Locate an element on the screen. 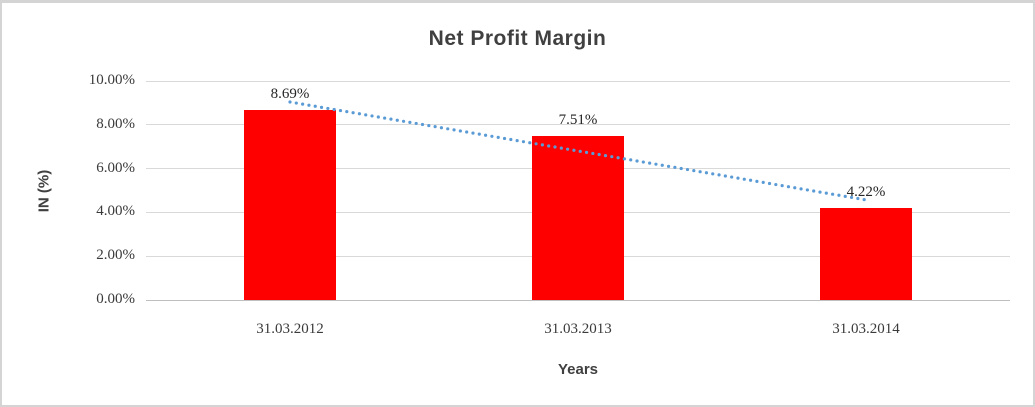 The height and width of the screenshot is (407, 1035). x-tick-label: 31.03.2012 is located at coordinates (290, 329).